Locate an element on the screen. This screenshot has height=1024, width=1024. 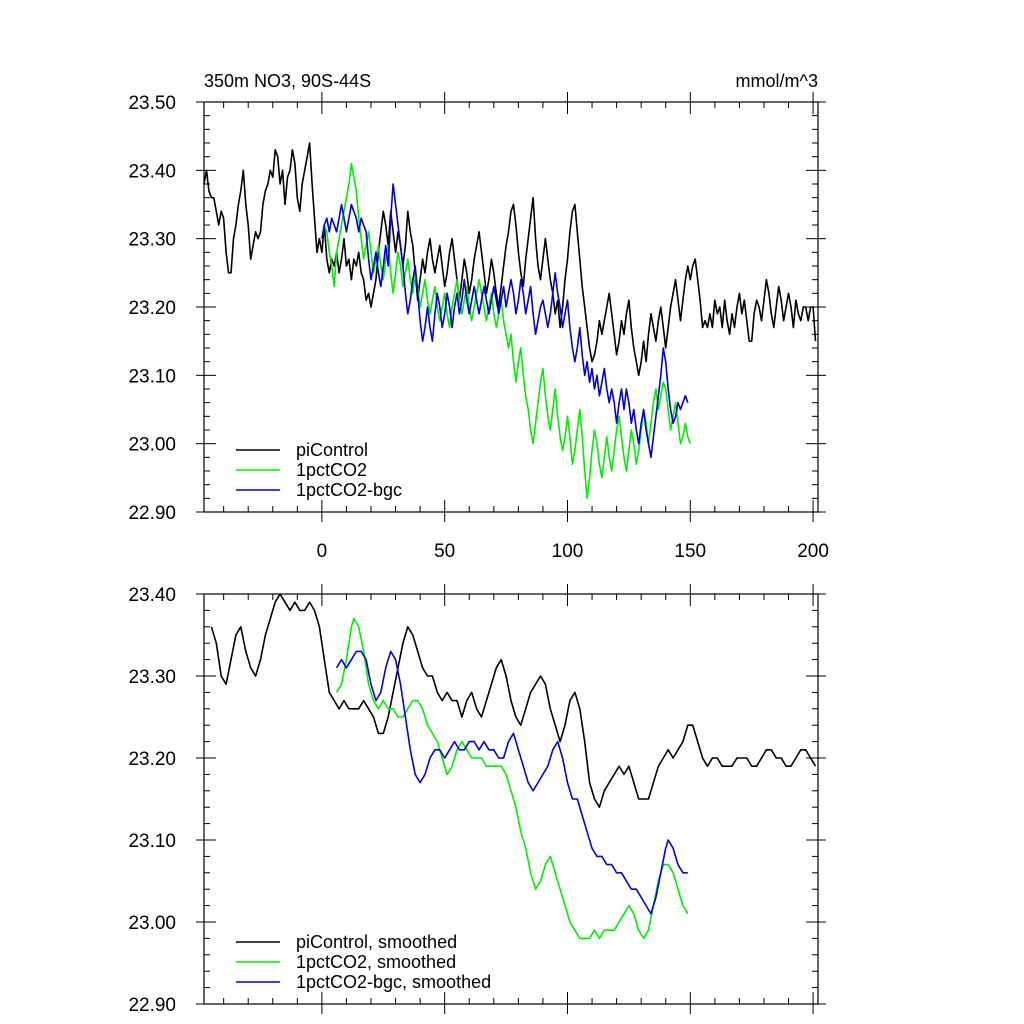
bottom-legend-label-2: 1pctCO2, smoothed is located at coordinates (376, 962).